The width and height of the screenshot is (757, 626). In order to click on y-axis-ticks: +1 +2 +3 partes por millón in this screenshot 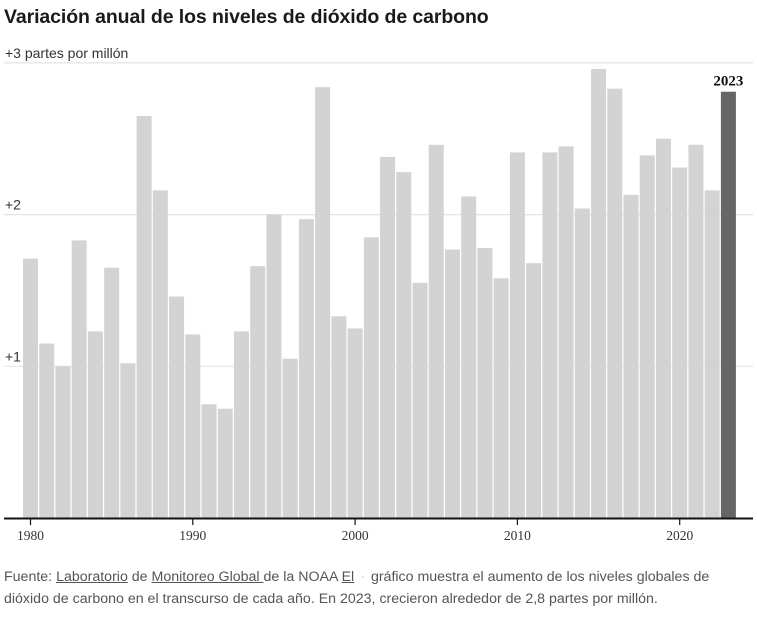, I will do `click(66, 204)`.